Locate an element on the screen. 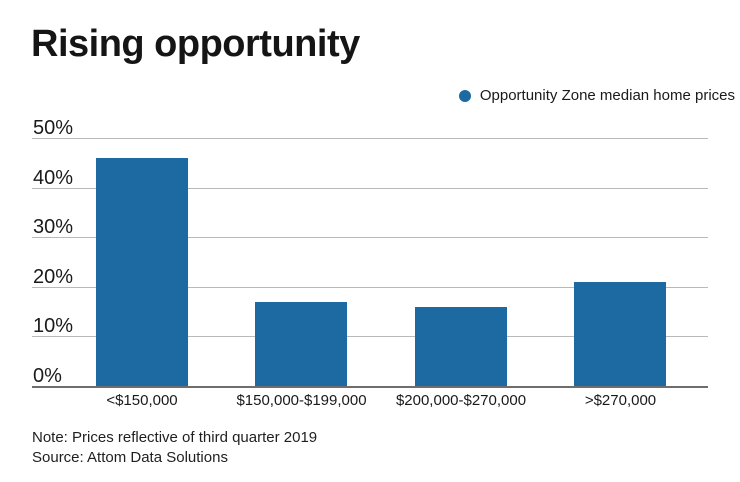 The width and height of the screenshot is (740, 482). x-axis-label: $200,000-$270,000 is located at coordinates (461, 400).